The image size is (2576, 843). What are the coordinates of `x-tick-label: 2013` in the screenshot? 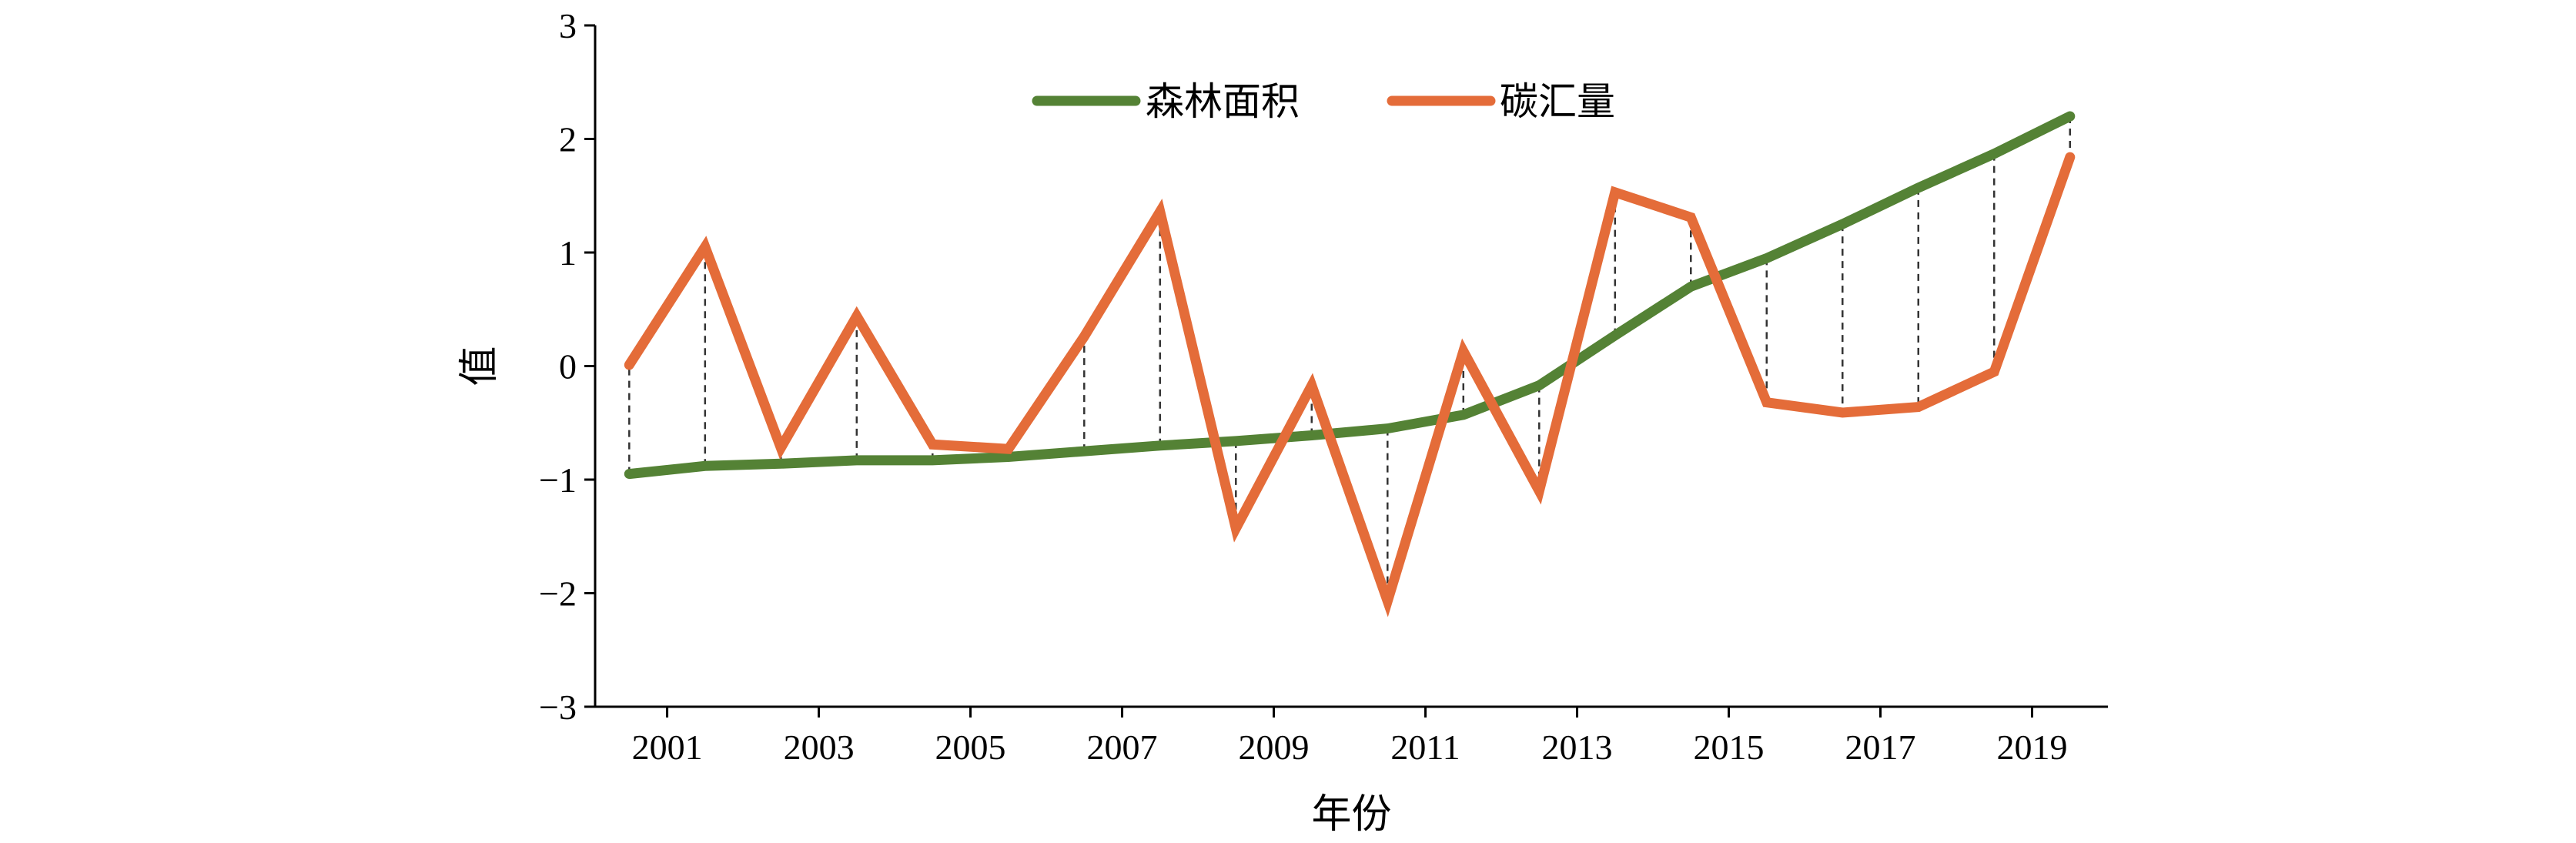 It's located at (1577, 747).